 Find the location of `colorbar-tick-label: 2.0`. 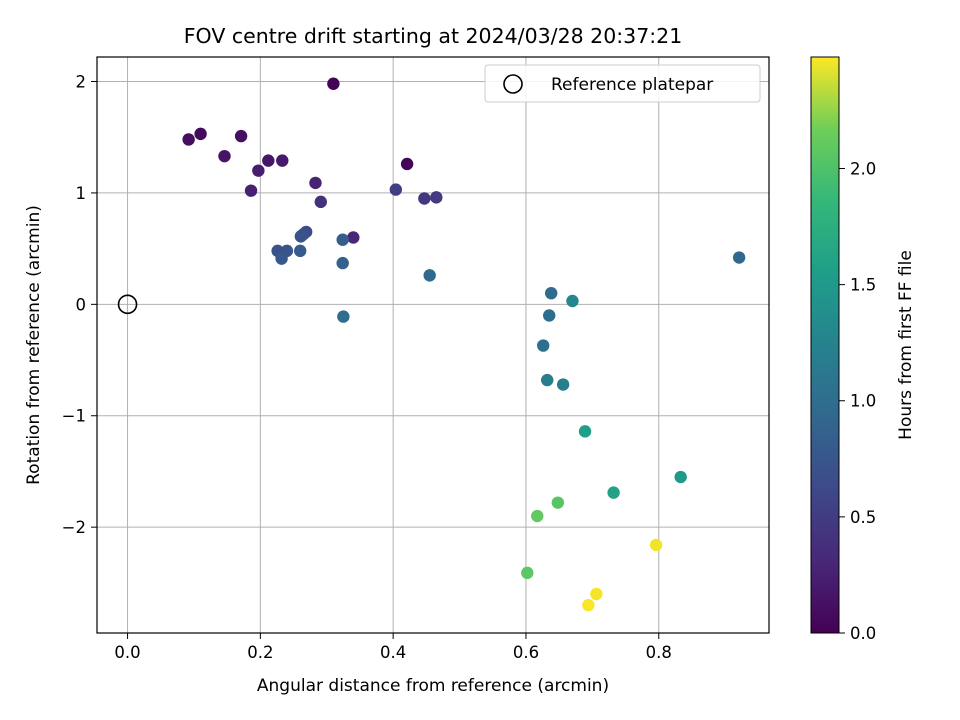

colorbar-tick-label: 2.0 is located at coordinates (863, 168).